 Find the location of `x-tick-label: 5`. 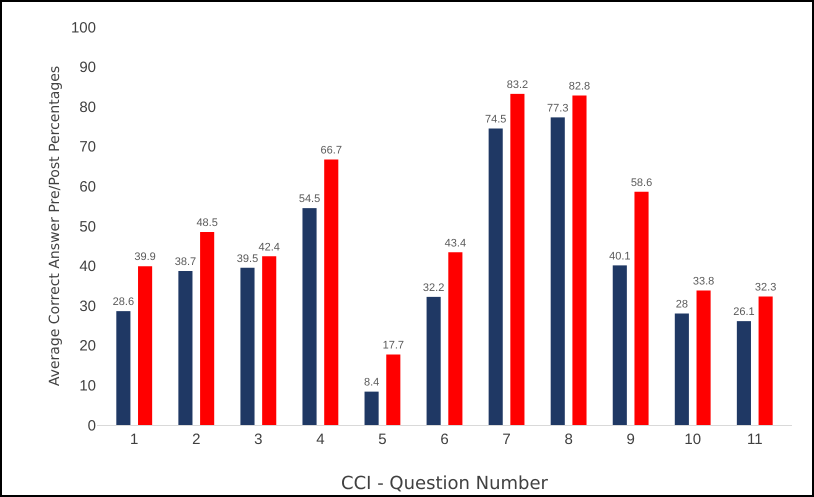

x-tick-label: 5 is located at coordinates (382, 439).